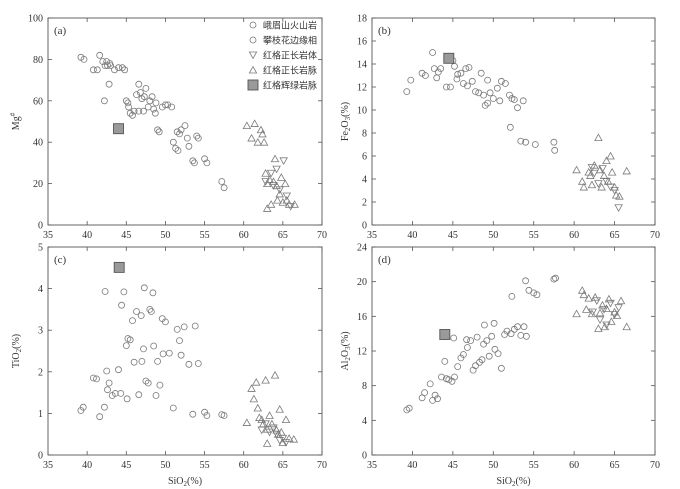 The image size is (680, 489). I want to click on x-tick-label: 45, so click(453, 235).